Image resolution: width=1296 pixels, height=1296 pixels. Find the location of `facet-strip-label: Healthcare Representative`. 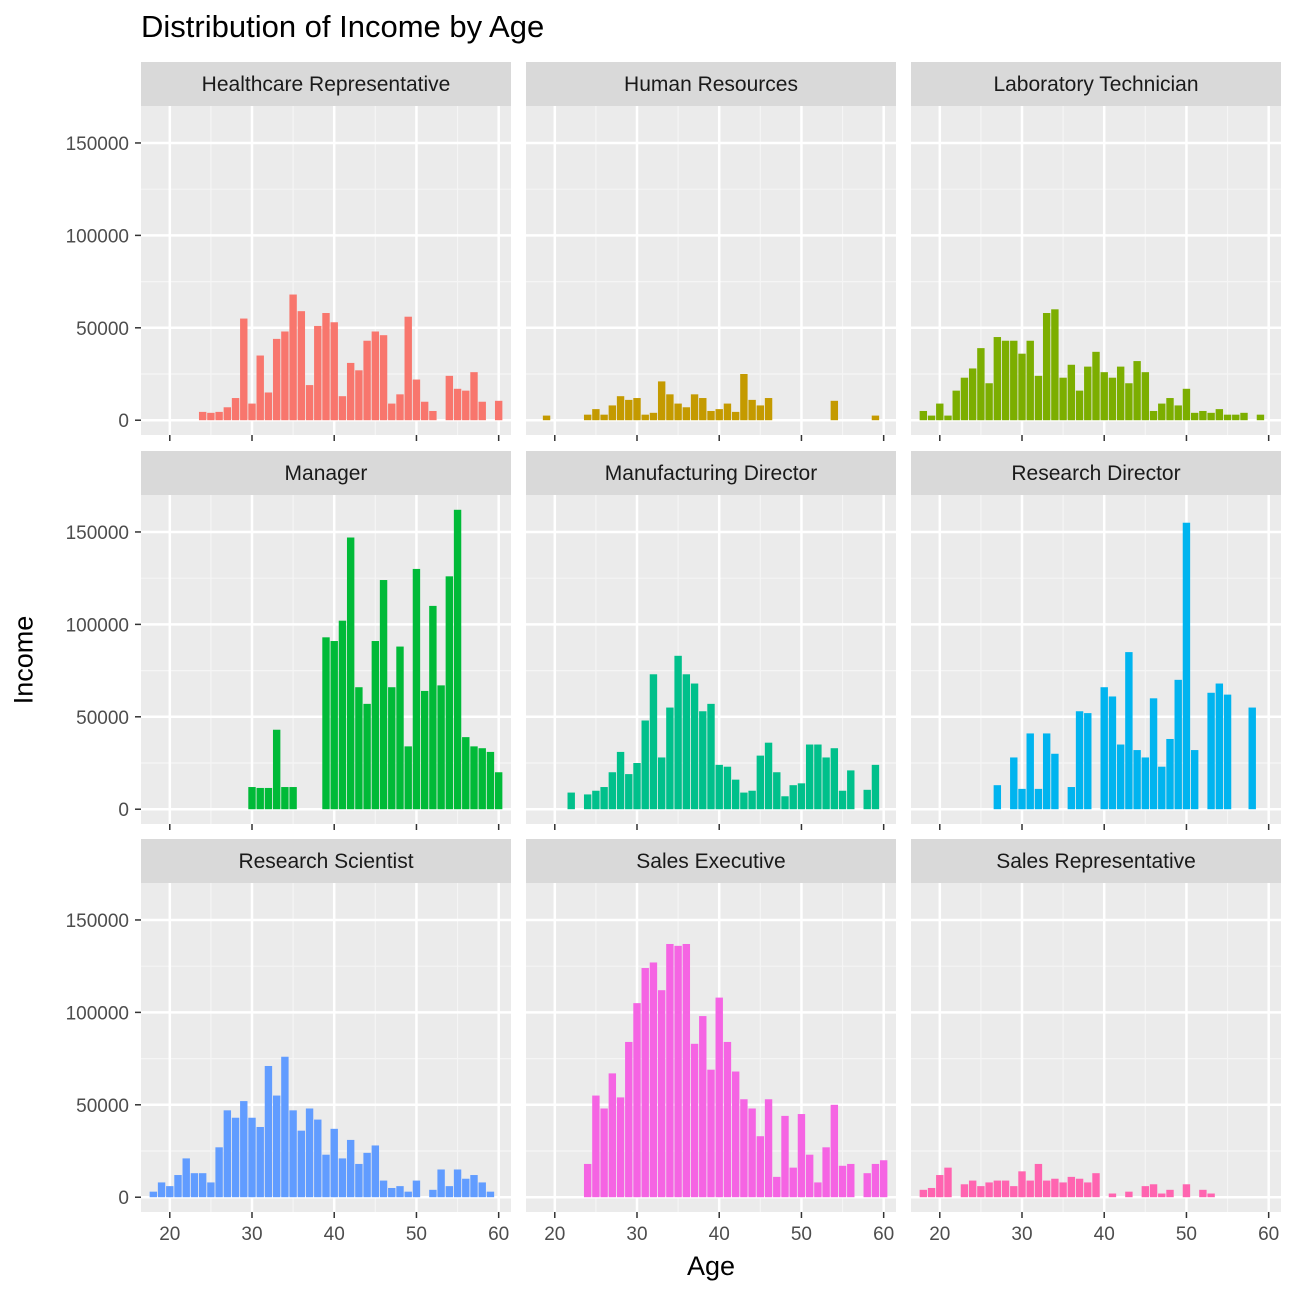

facet-strip-label: Healthcare Representative is located at coordinates (326, 84).